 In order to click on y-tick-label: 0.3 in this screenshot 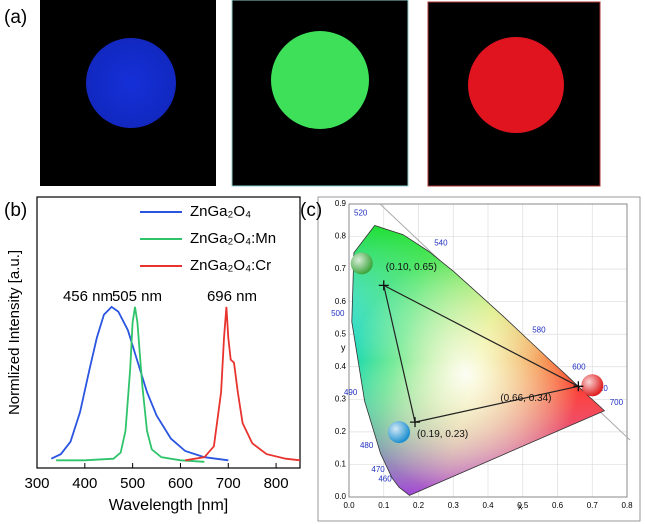, I will do `click(341, 398)`.